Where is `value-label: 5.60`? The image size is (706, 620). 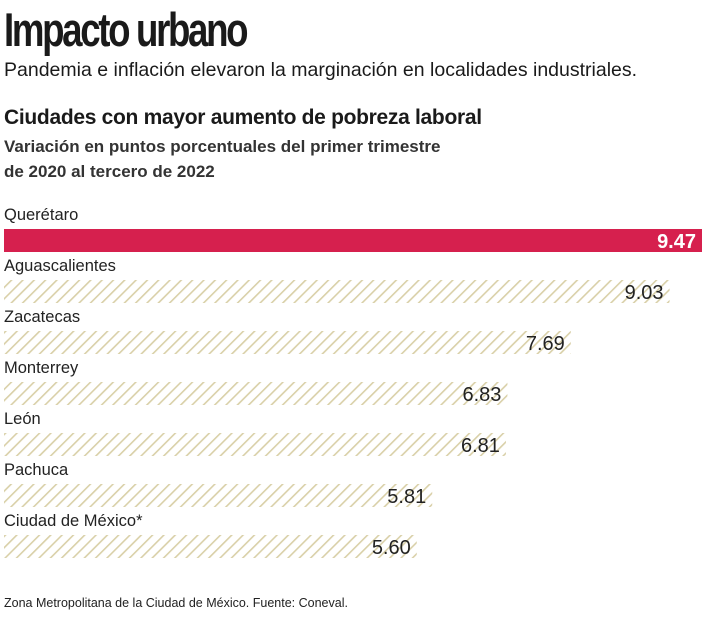
value-label: 5.60 is located at coordinates (391, 548).